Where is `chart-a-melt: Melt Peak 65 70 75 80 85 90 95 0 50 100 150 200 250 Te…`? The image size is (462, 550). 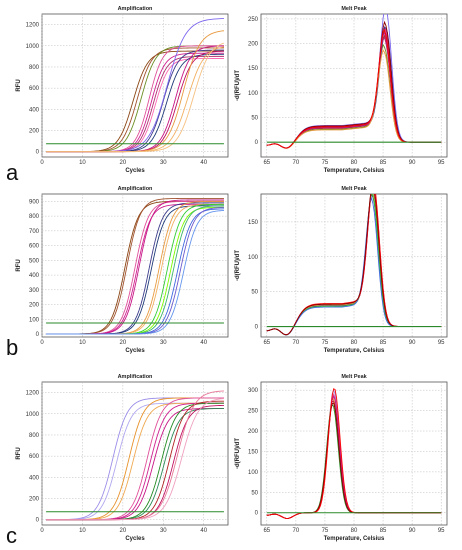 chart-a-melt: Melt Peak 65 70 75 80 85 90 95 0 50 100 150 200 250 Te… is located at coordinates (341, 90).